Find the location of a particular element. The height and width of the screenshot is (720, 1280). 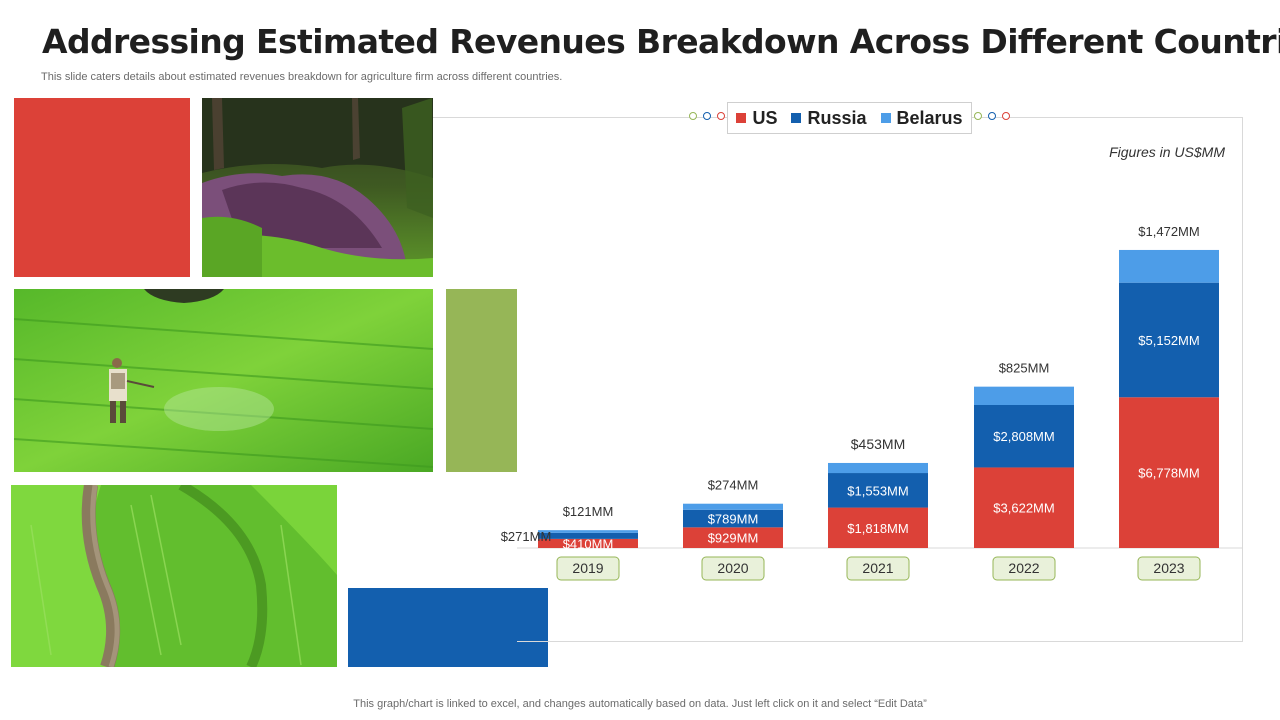

bar-segment-belarus-2023 is located at coordinates (1169, 266).